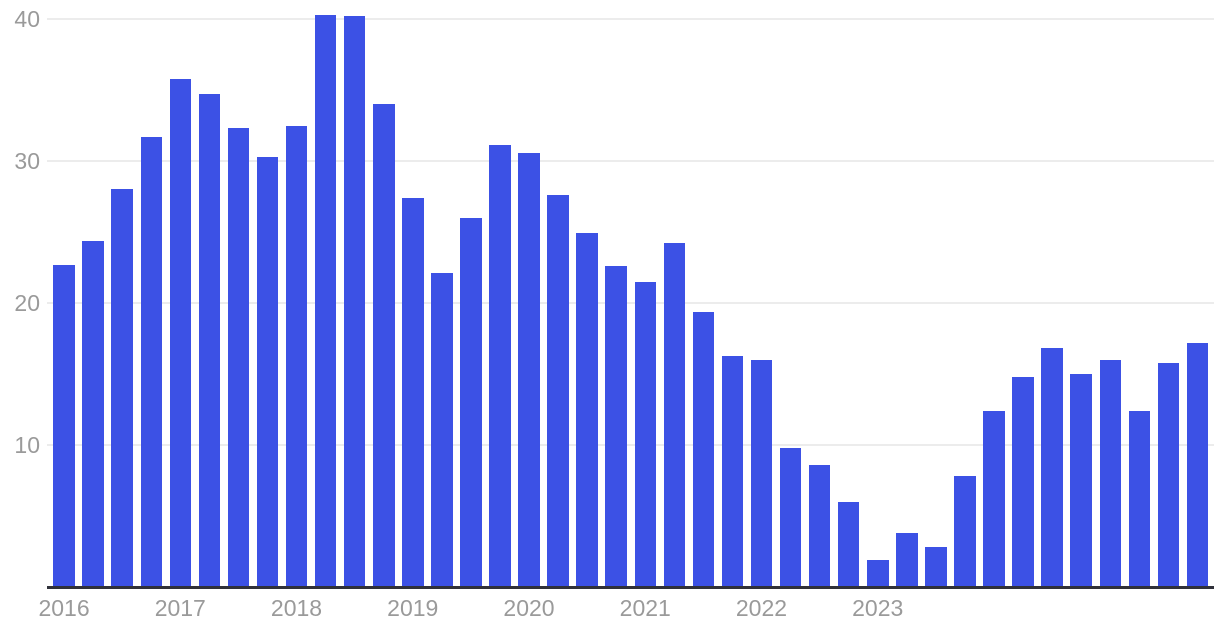  What do you see at coordinates (64, 608) in the screenshot?
I see `x-tick-label: 2016` at bounding box center [64, 608].